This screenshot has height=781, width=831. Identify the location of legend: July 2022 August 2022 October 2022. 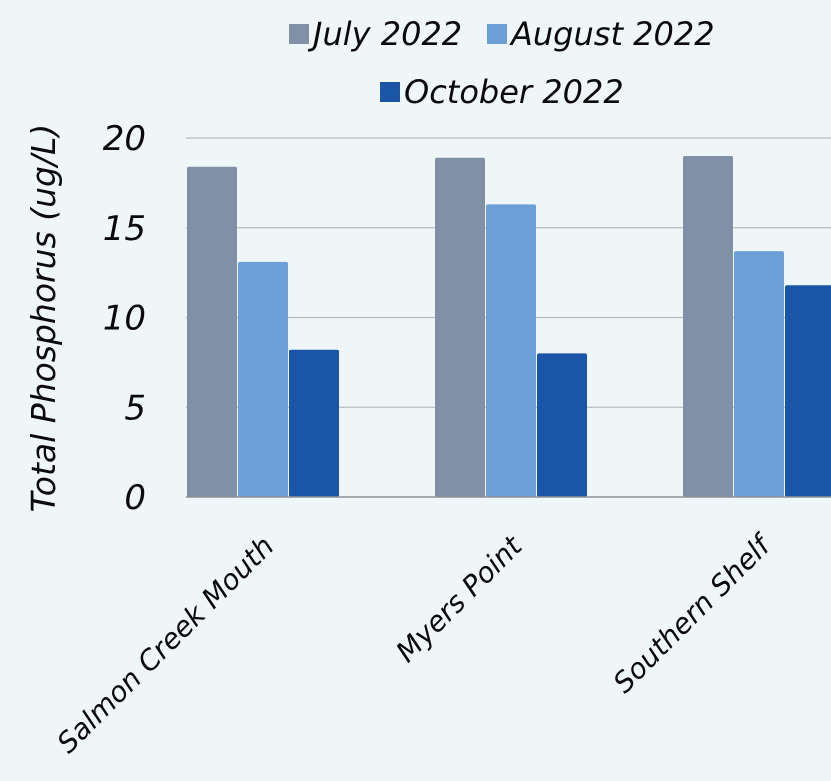
(502, 63).